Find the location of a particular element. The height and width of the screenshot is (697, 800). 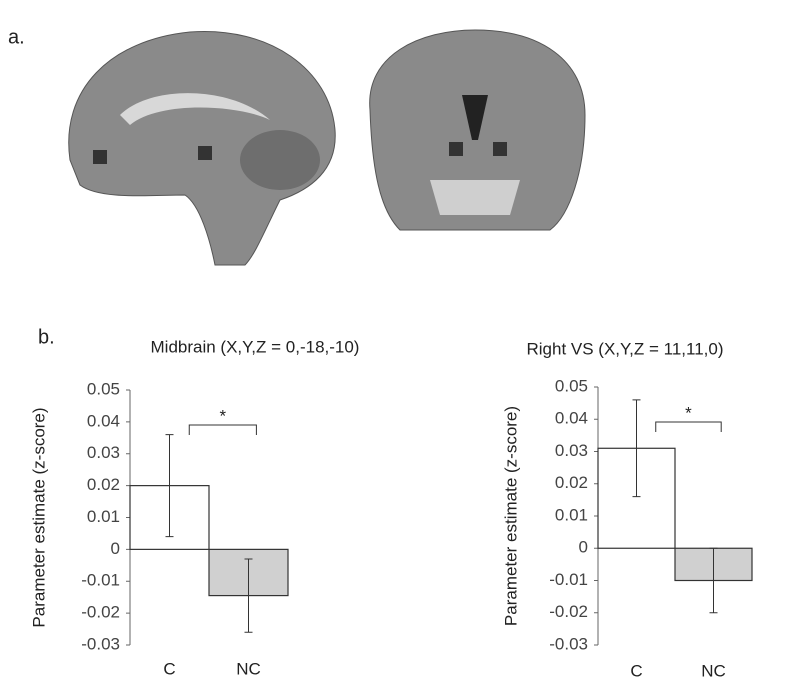

coronal-brain is located at coordinates (477, 130).